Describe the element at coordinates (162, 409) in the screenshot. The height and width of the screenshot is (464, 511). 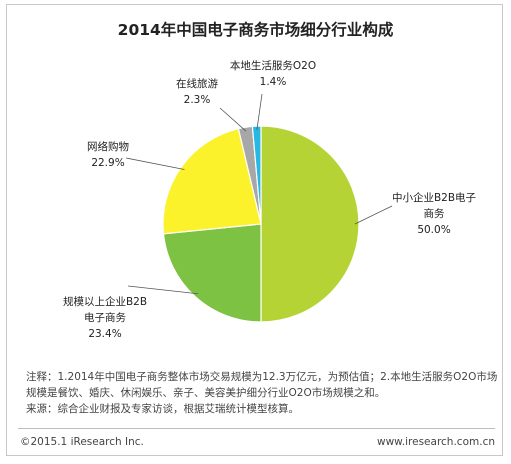
I see `note-source: 来源：综合企业财报及专家访谈，根据艾瑞统计模型核算。` at that location.